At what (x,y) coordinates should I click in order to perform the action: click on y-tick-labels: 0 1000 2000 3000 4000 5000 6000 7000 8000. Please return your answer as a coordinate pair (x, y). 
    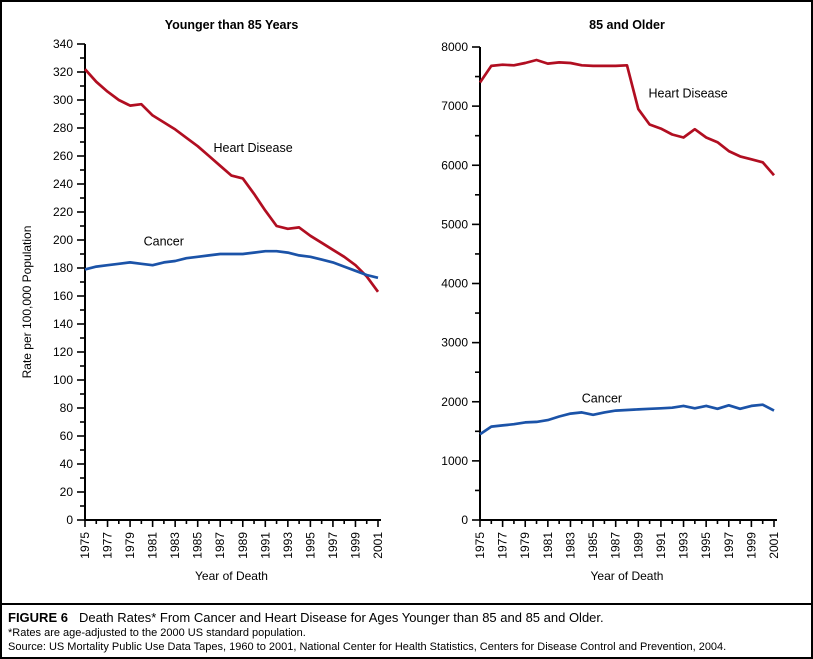
    Looking at the image, I should click on (454, 283).